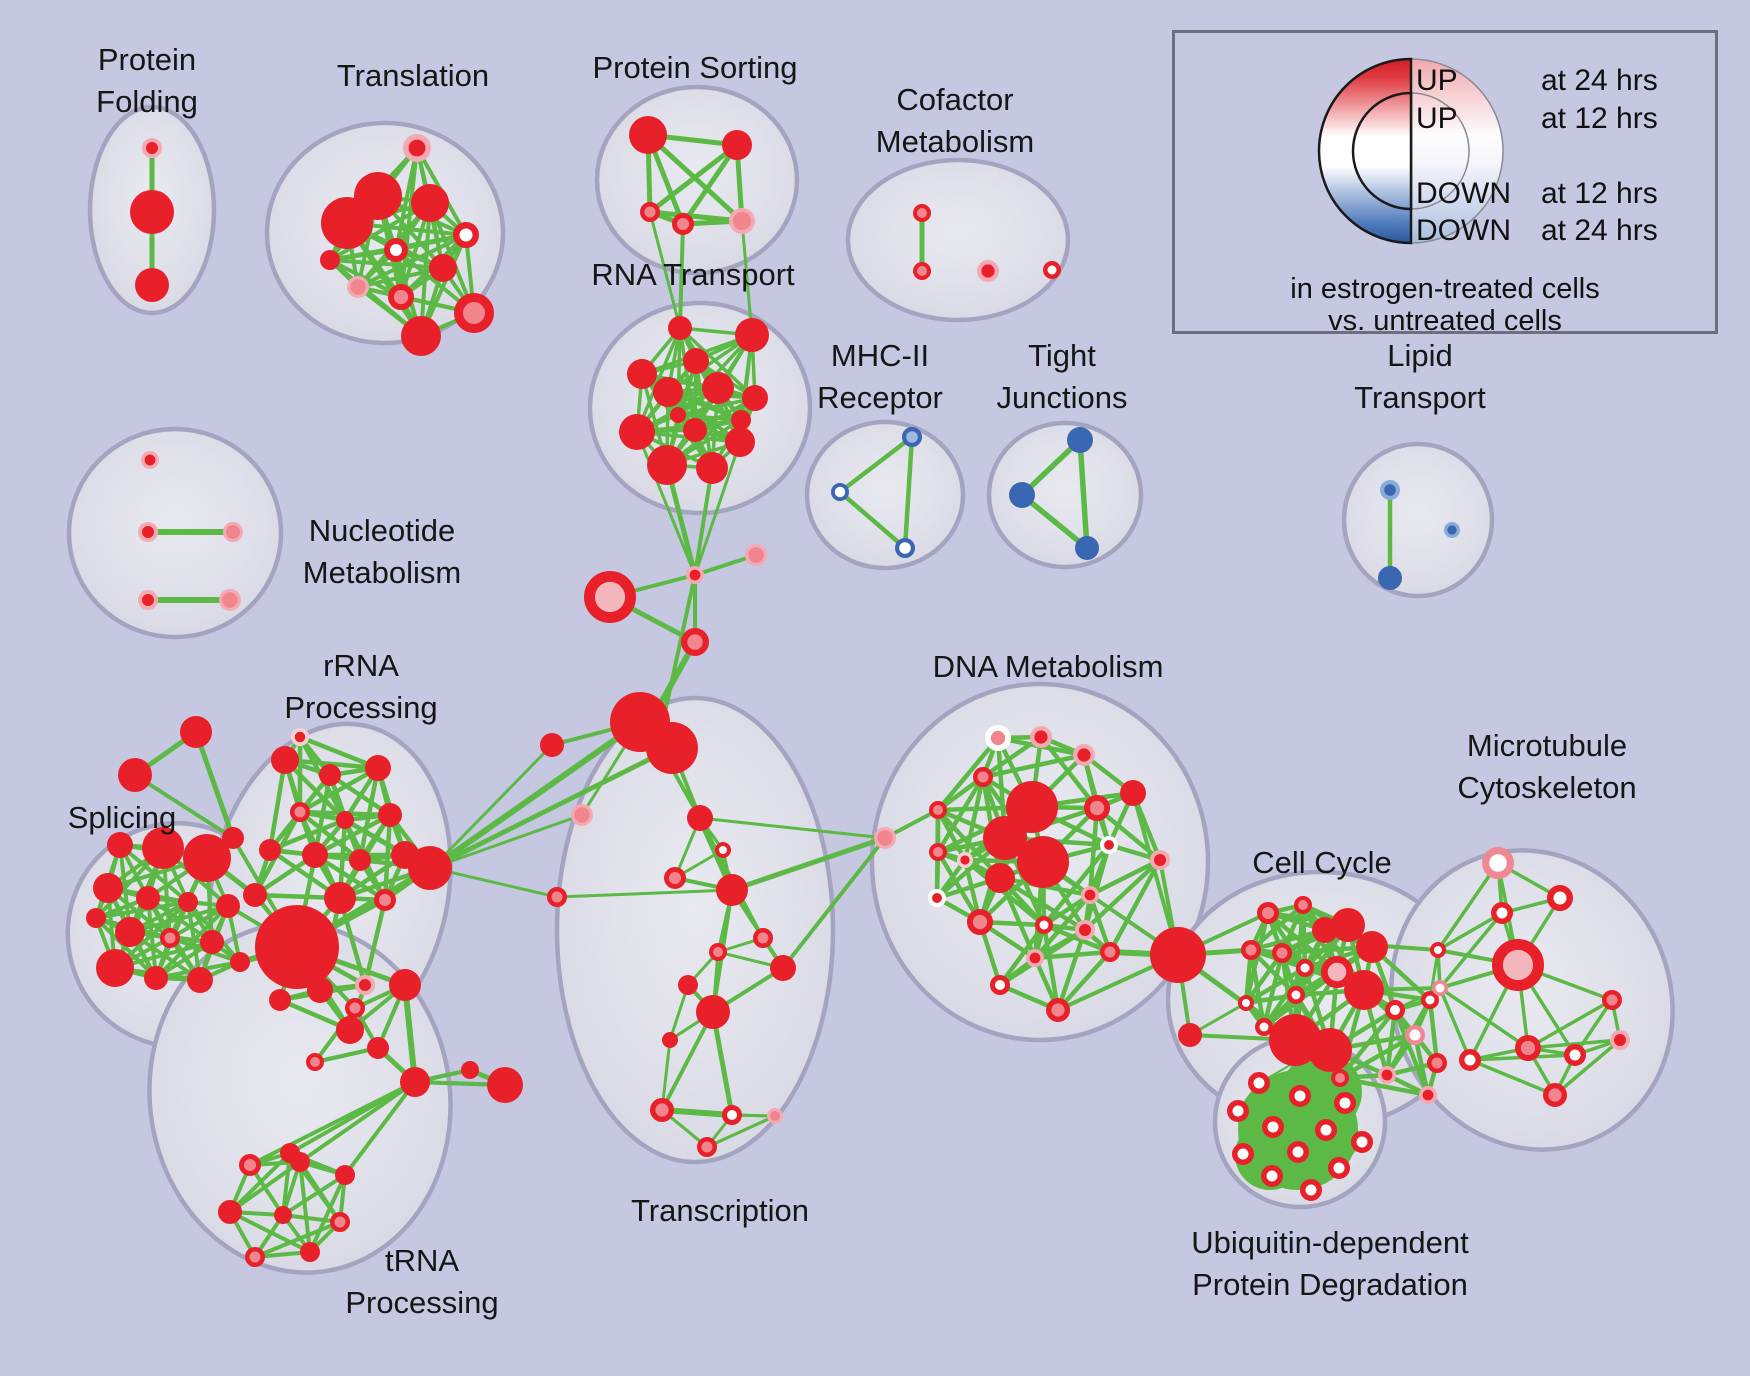  I want to click on cluster-ellipse-rna-transport, so click(700, 408).